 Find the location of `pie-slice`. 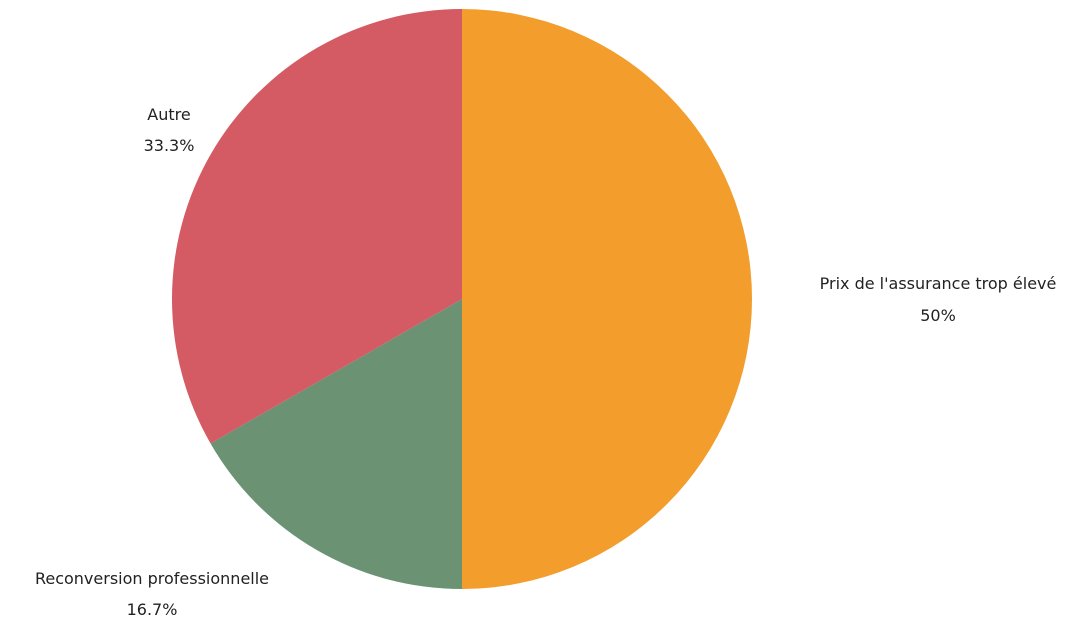

pie-slice is located at coordinates (336, 444).